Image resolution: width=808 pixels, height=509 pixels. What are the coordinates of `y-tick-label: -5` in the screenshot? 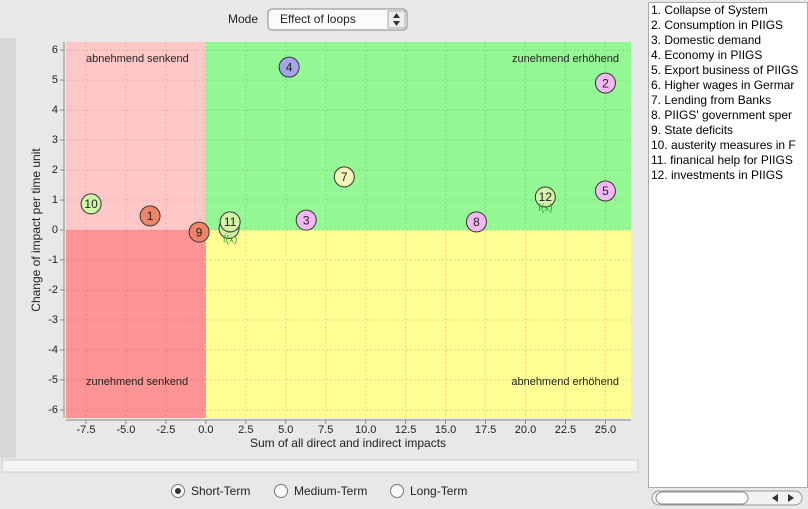 It's located at (53, 380).